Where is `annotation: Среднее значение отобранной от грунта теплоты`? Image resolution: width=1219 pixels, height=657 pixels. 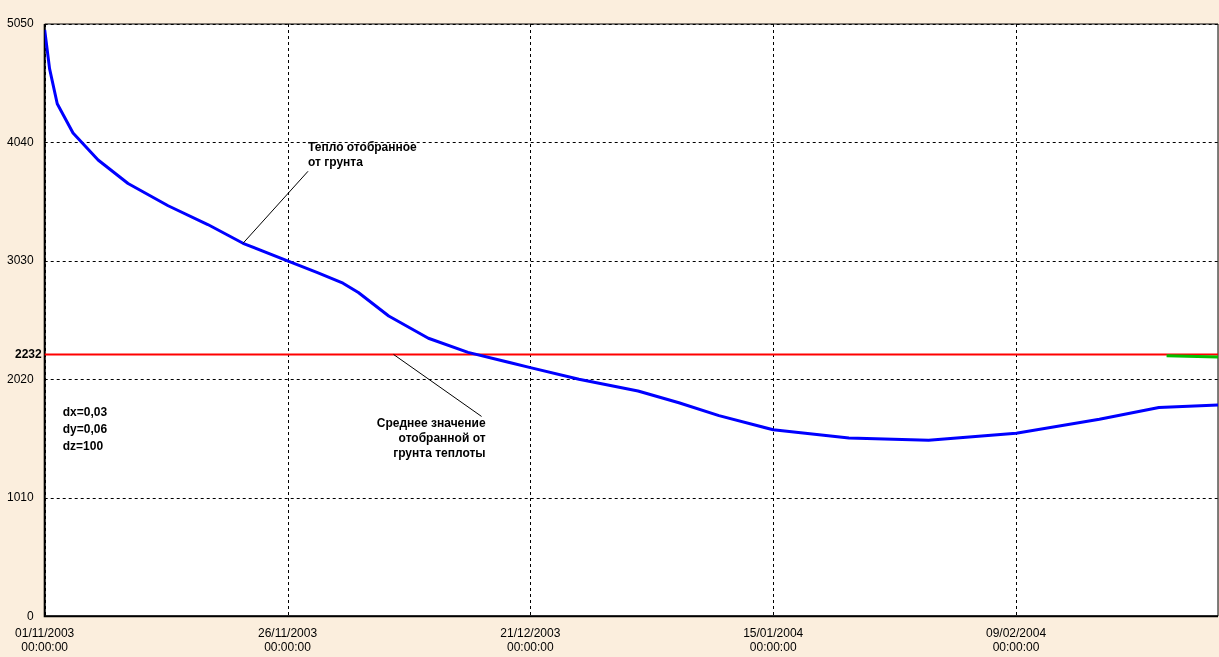 annotation: Среднее значение отобранной от грунта теплоты is located at coordinates (431, 437).